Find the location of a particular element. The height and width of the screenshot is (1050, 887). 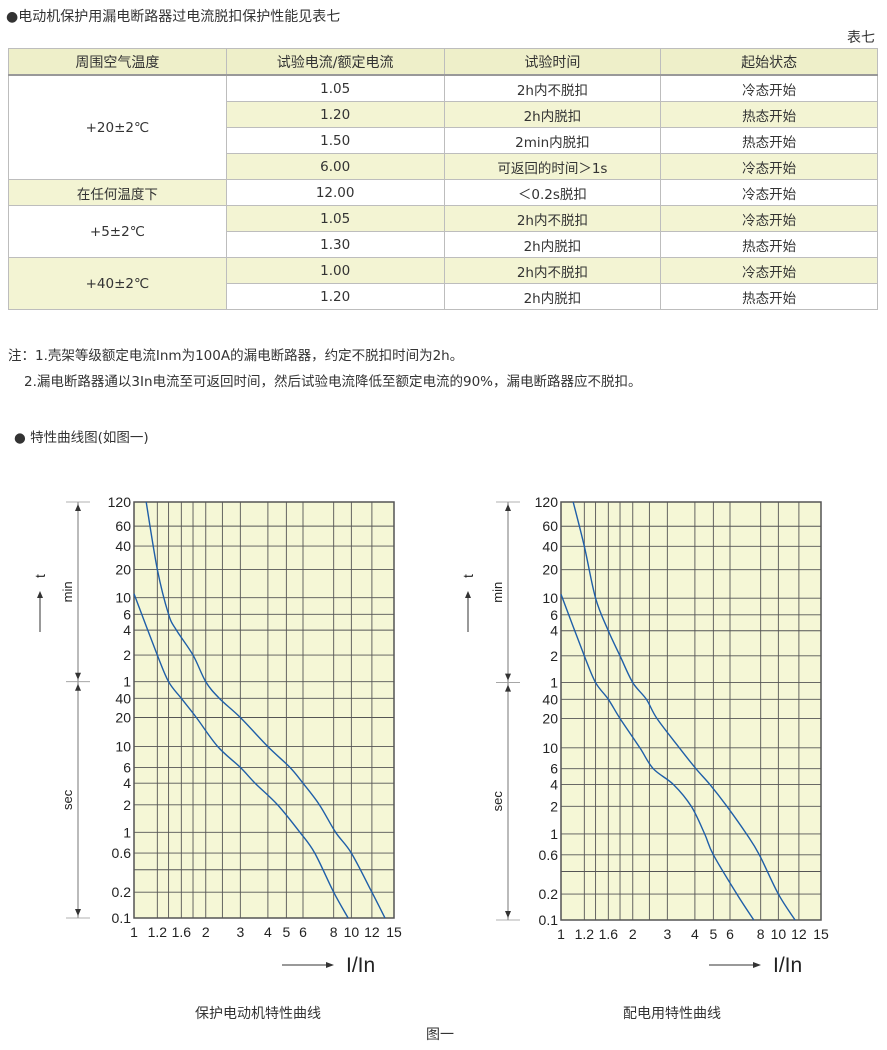

chart-2-y-tick-label-min: 6 is located at coordinates (554, 615).